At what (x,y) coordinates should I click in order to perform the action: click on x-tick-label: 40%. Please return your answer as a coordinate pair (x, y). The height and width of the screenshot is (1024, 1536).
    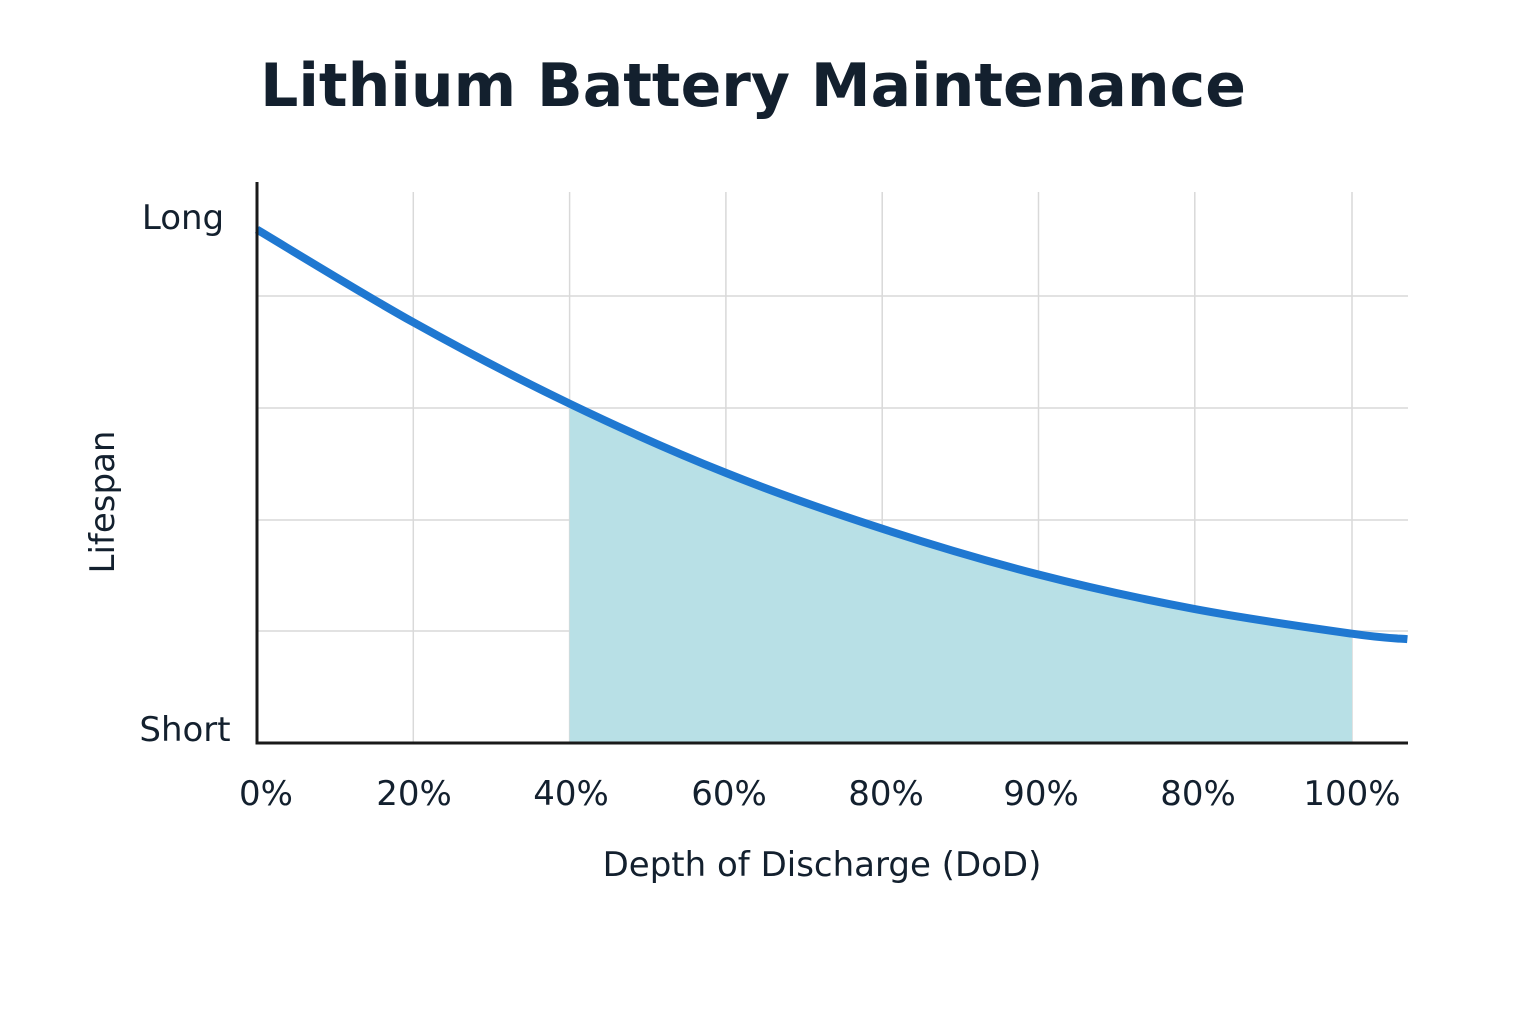
    Looking at the image, I should click on (571, 794).